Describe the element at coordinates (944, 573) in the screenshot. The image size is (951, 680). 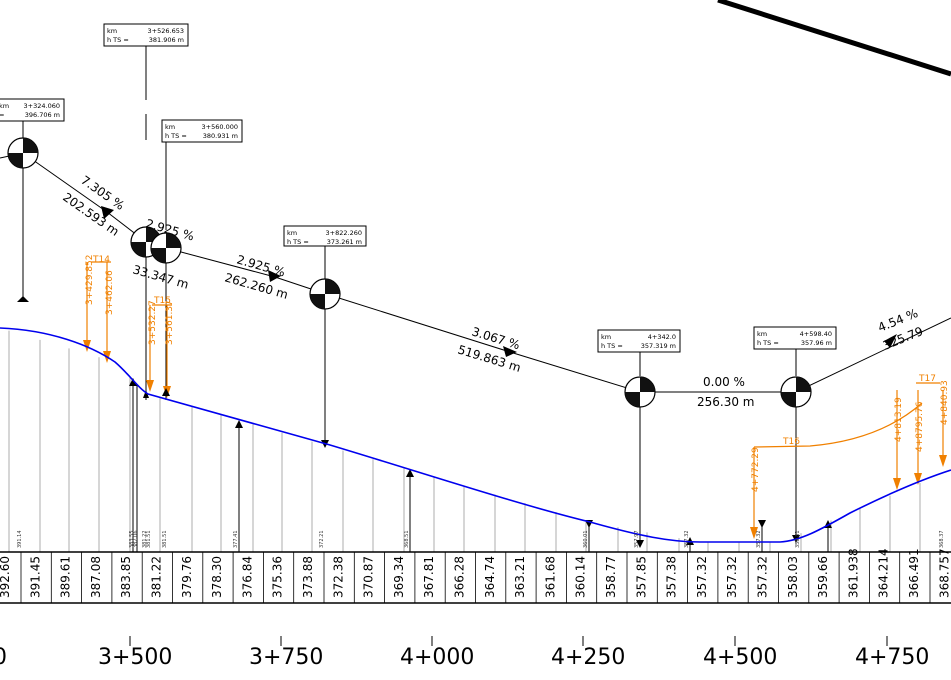
I see `elevation-value: 368.757` at that location.